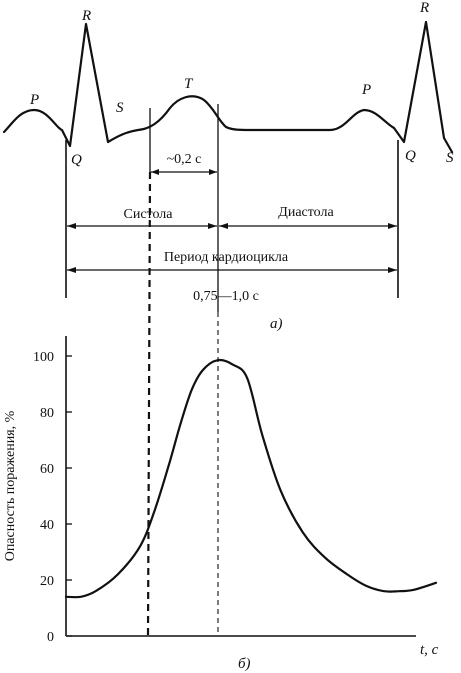 The height and width of the screenshot is (673, 461). What do you see at coordinates (392, 270) in the screenshot?
I see `period-arrow-right-head` at bounding box center [392, 270].